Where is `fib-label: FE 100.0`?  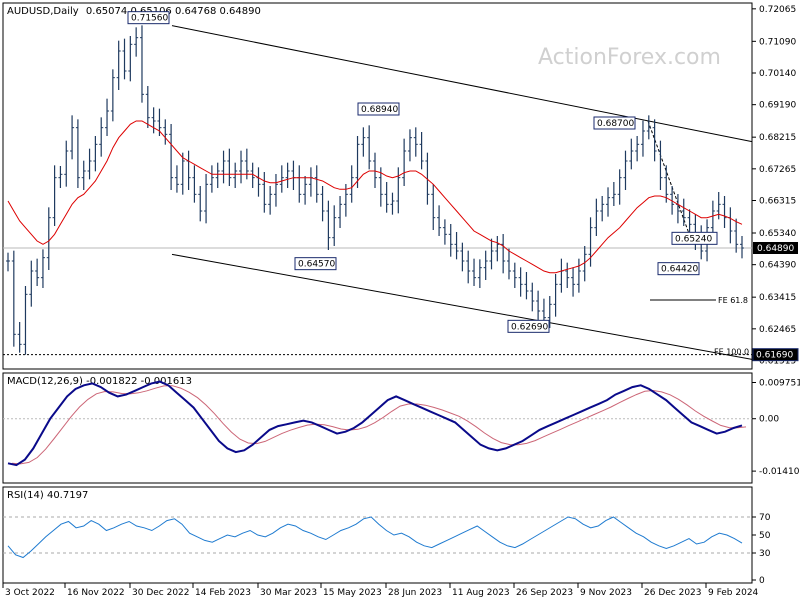 fib-label: FE 100.0 is located at coordinates (731, 352).